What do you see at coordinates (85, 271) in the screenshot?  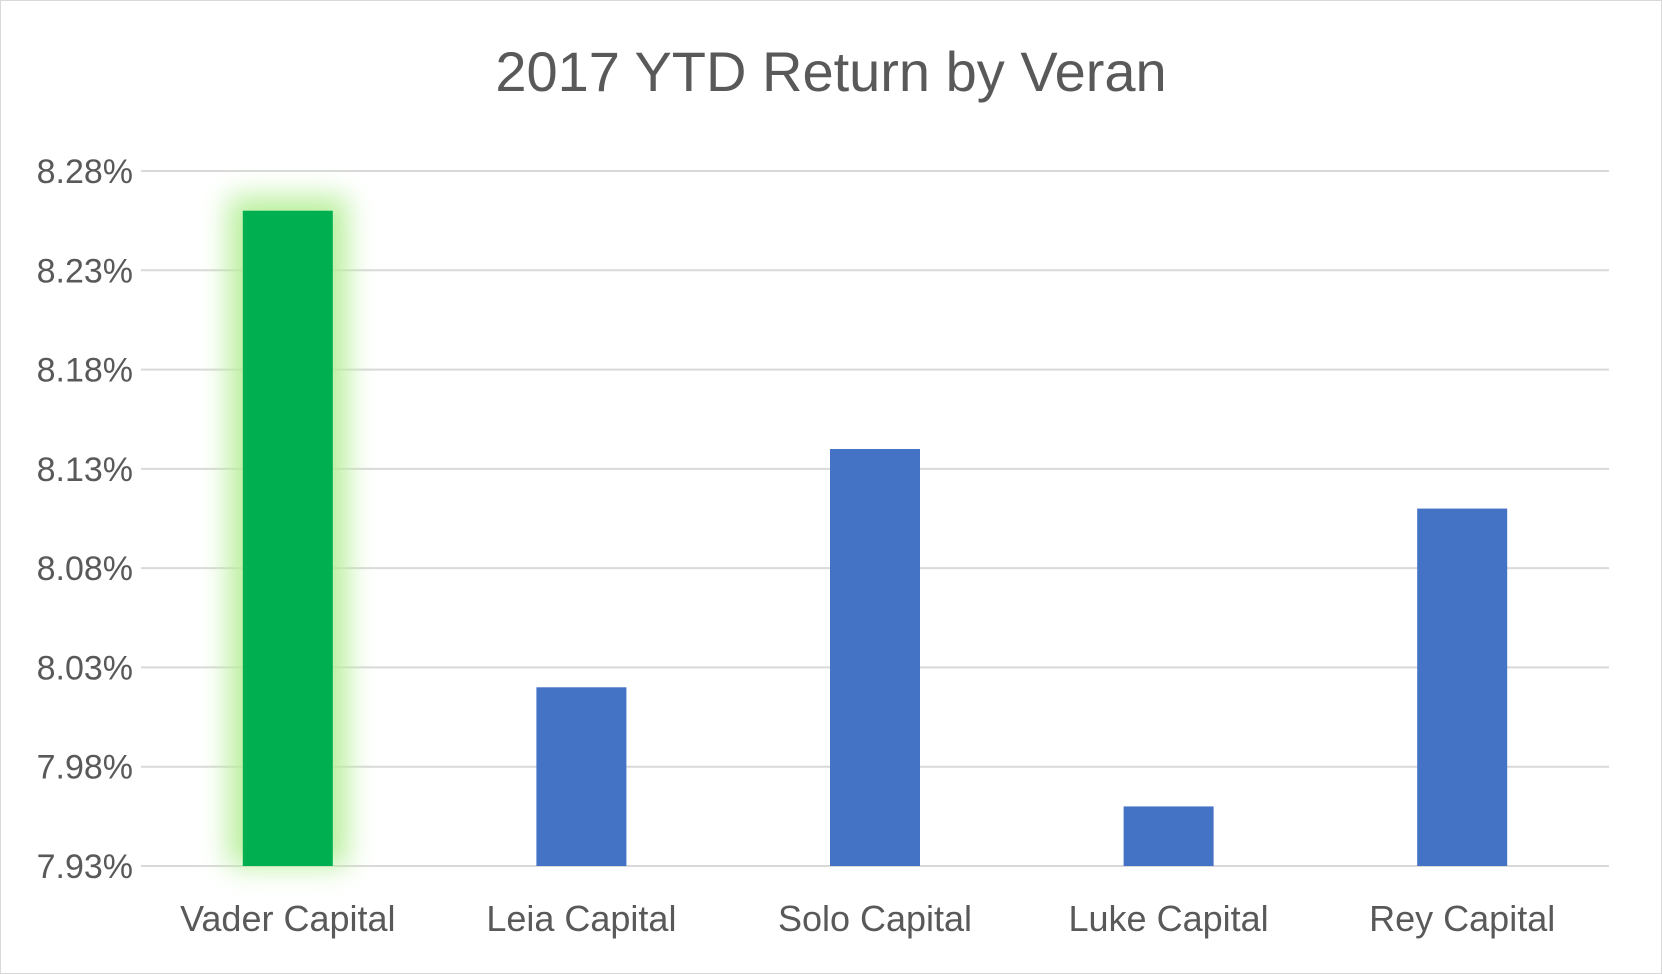 I see `y-tick-label: 8.23%` at bounding box center [85, 271].